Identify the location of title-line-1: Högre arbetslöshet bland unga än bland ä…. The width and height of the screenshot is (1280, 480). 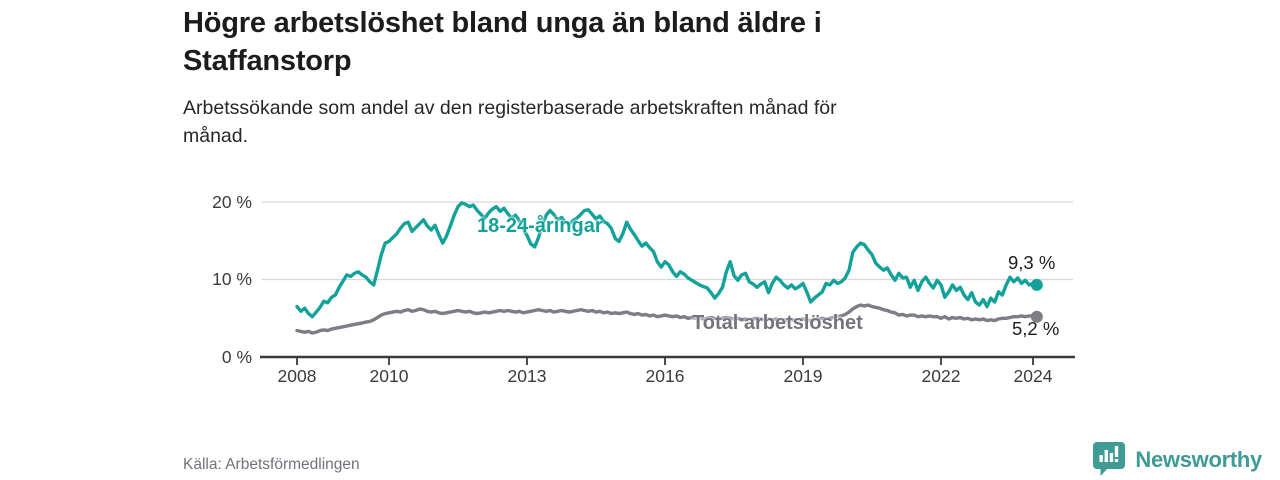
(502, 23).